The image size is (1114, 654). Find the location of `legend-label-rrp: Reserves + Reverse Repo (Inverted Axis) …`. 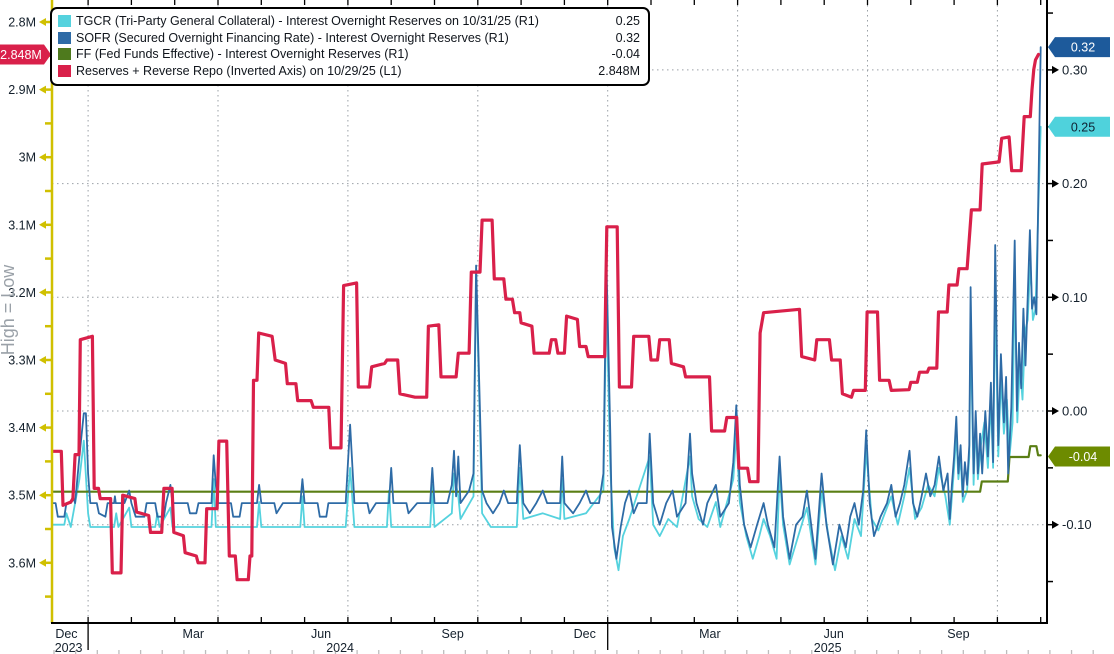

legend-label-rrp: Reserves + Reverse Repo (Inverted Axis) … is located at coordinates (239, 70).